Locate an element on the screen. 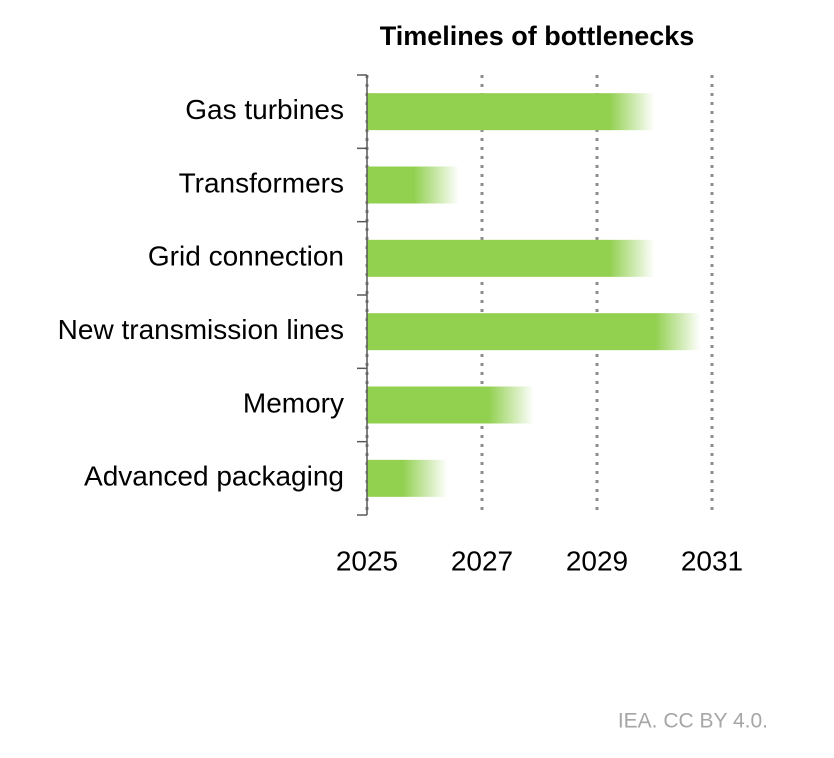  x-tick-label: 2027 is located at coordinates (482, 560).